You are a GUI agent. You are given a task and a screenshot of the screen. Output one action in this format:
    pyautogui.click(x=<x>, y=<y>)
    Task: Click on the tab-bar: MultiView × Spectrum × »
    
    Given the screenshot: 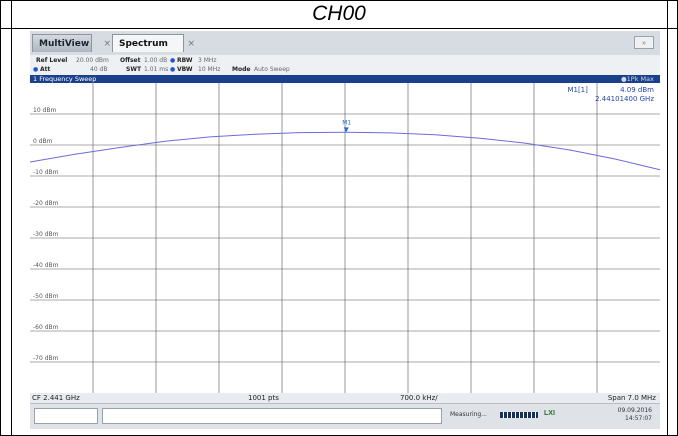 What is the action you would take?
    pyautogui.click(x=345, y=43)
    